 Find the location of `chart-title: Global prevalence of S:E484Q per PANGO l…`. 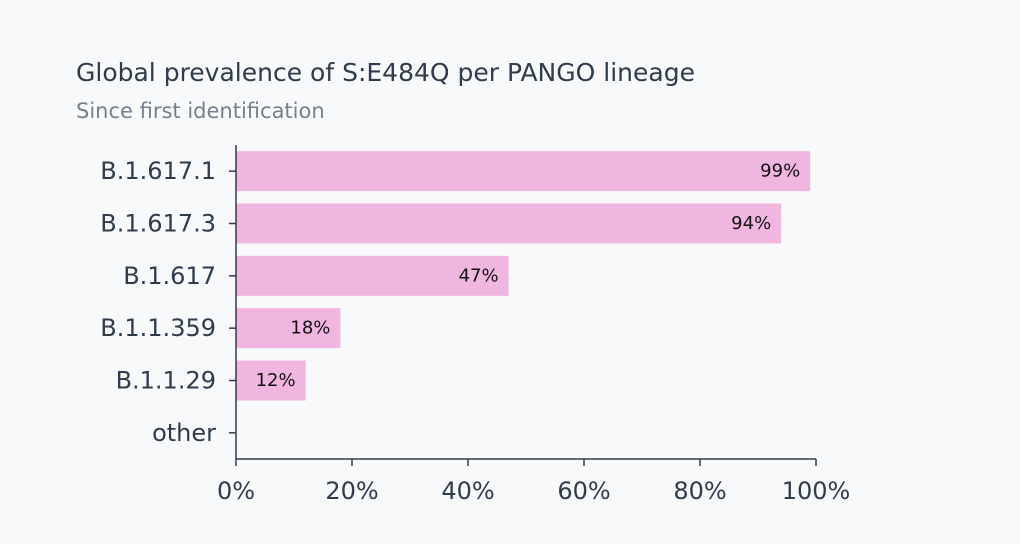

chart-title: Global prevalence of S:E484Q per PANGO l… is located at coordinates (385, 72).